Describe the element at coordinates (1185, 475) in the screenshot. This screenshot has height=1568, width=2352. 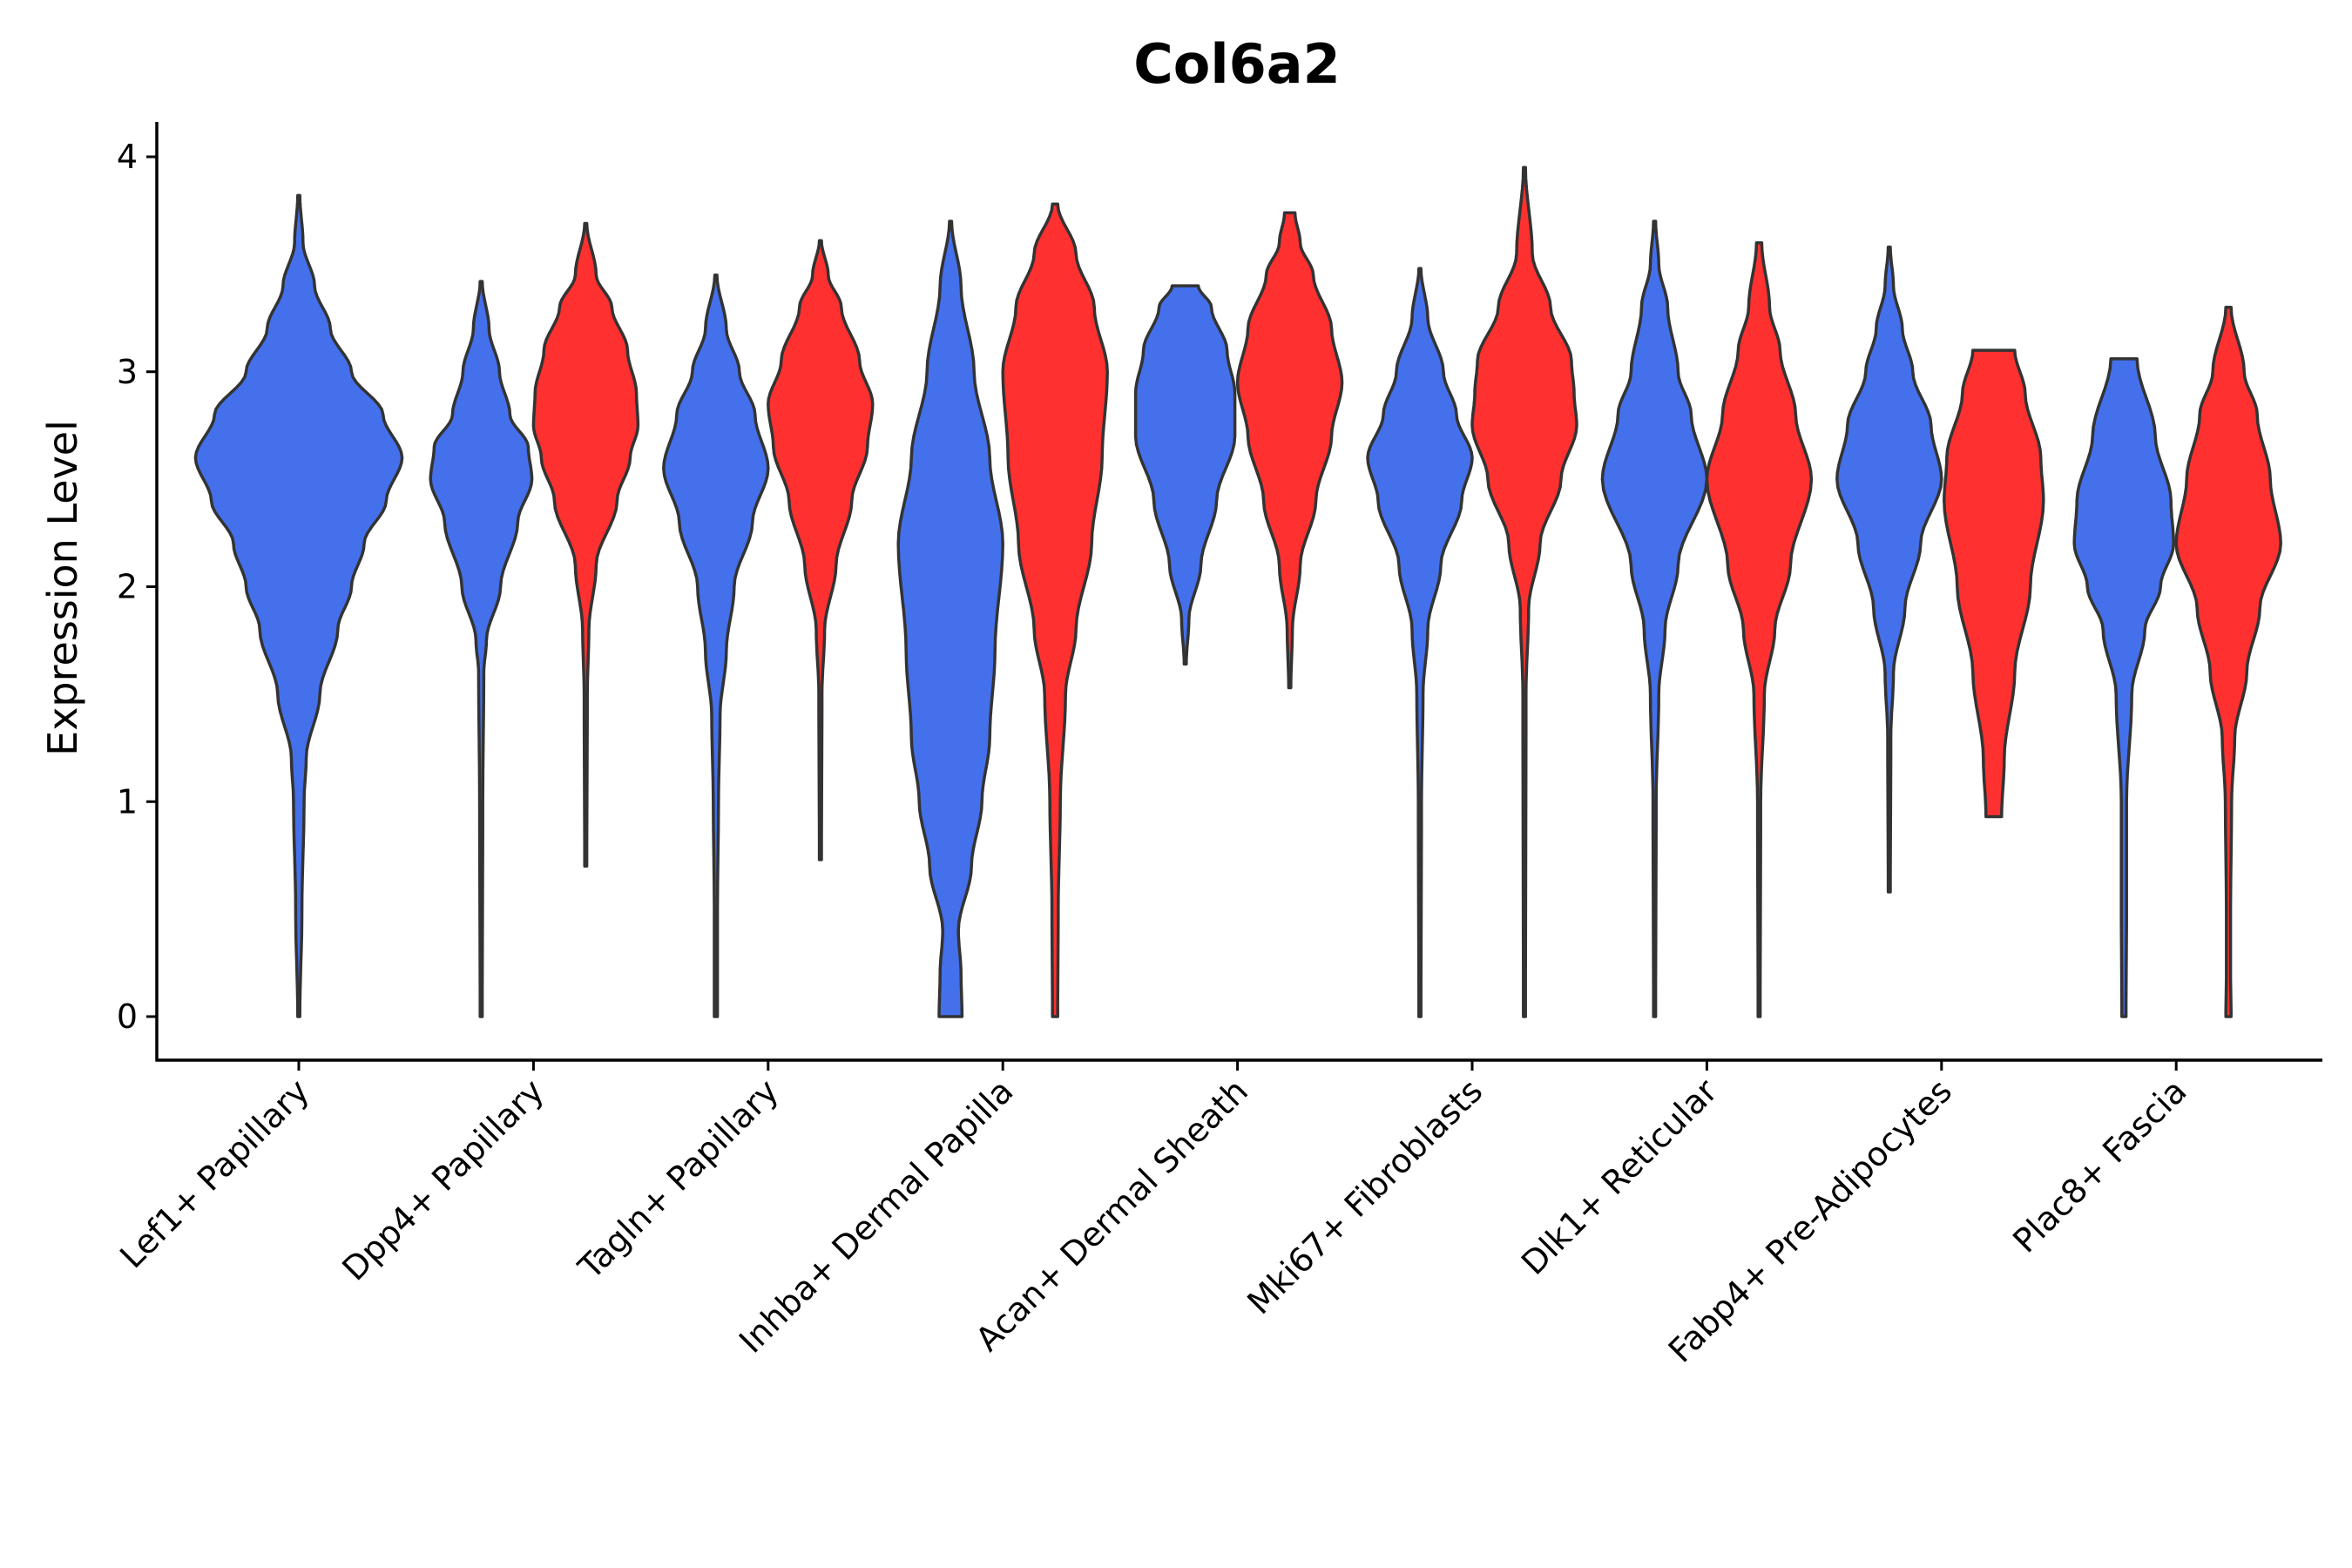
I see `violin-acan-dermal-sheath-A` at that location.